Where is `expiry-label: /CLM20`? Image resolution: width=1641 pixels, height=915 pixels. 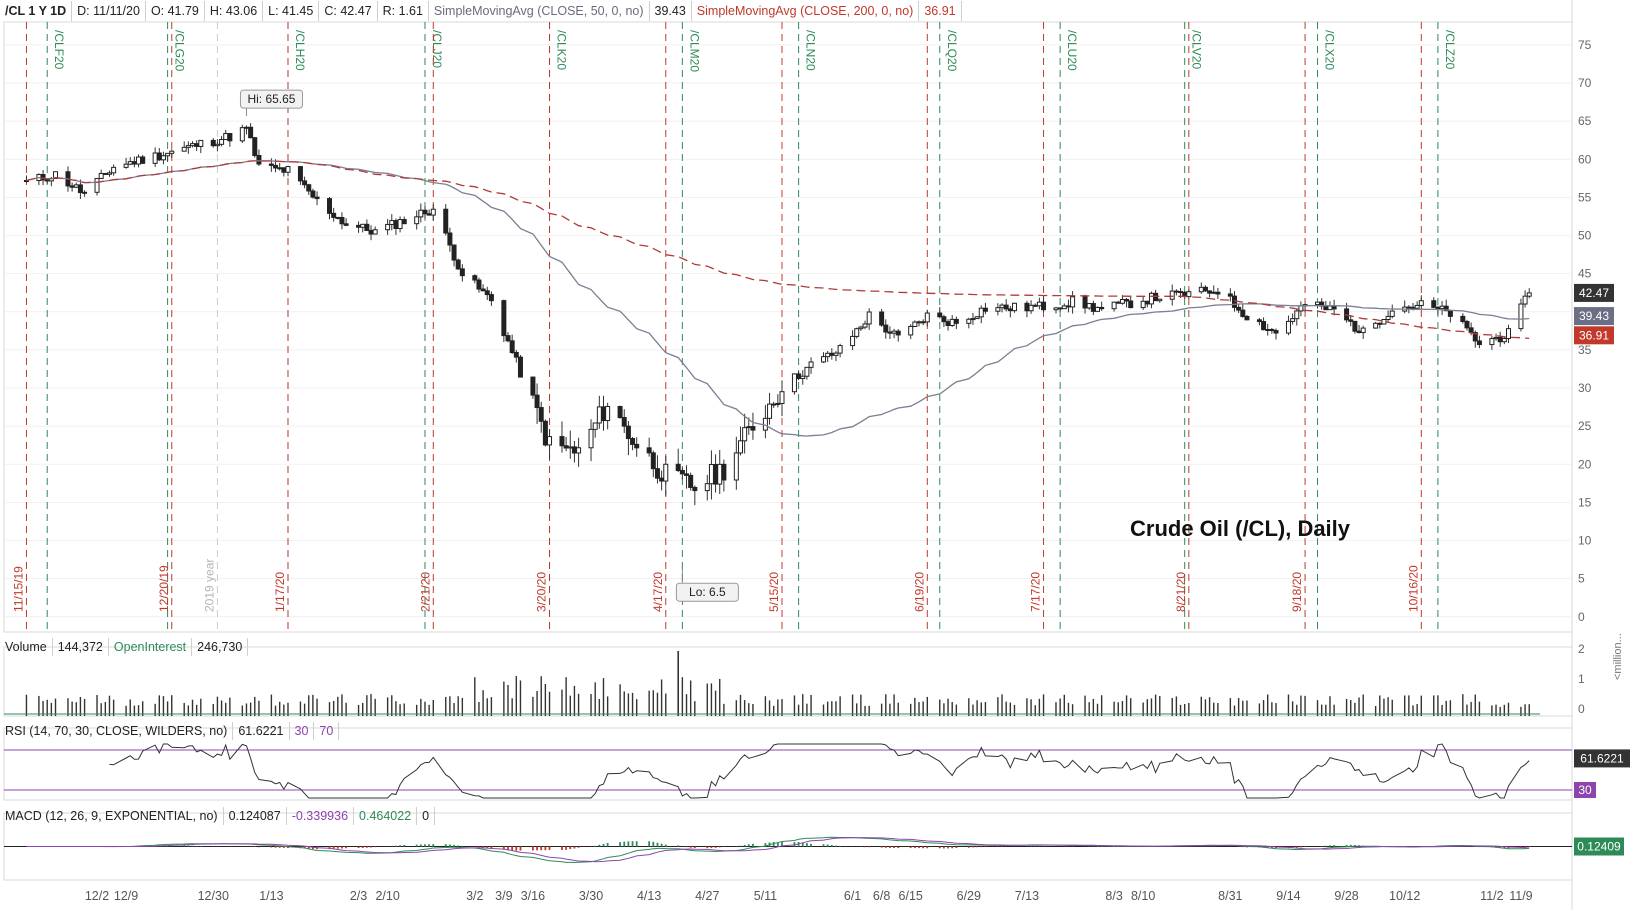 expiry-label: /CLM20 is located at coordinates (694, 51).